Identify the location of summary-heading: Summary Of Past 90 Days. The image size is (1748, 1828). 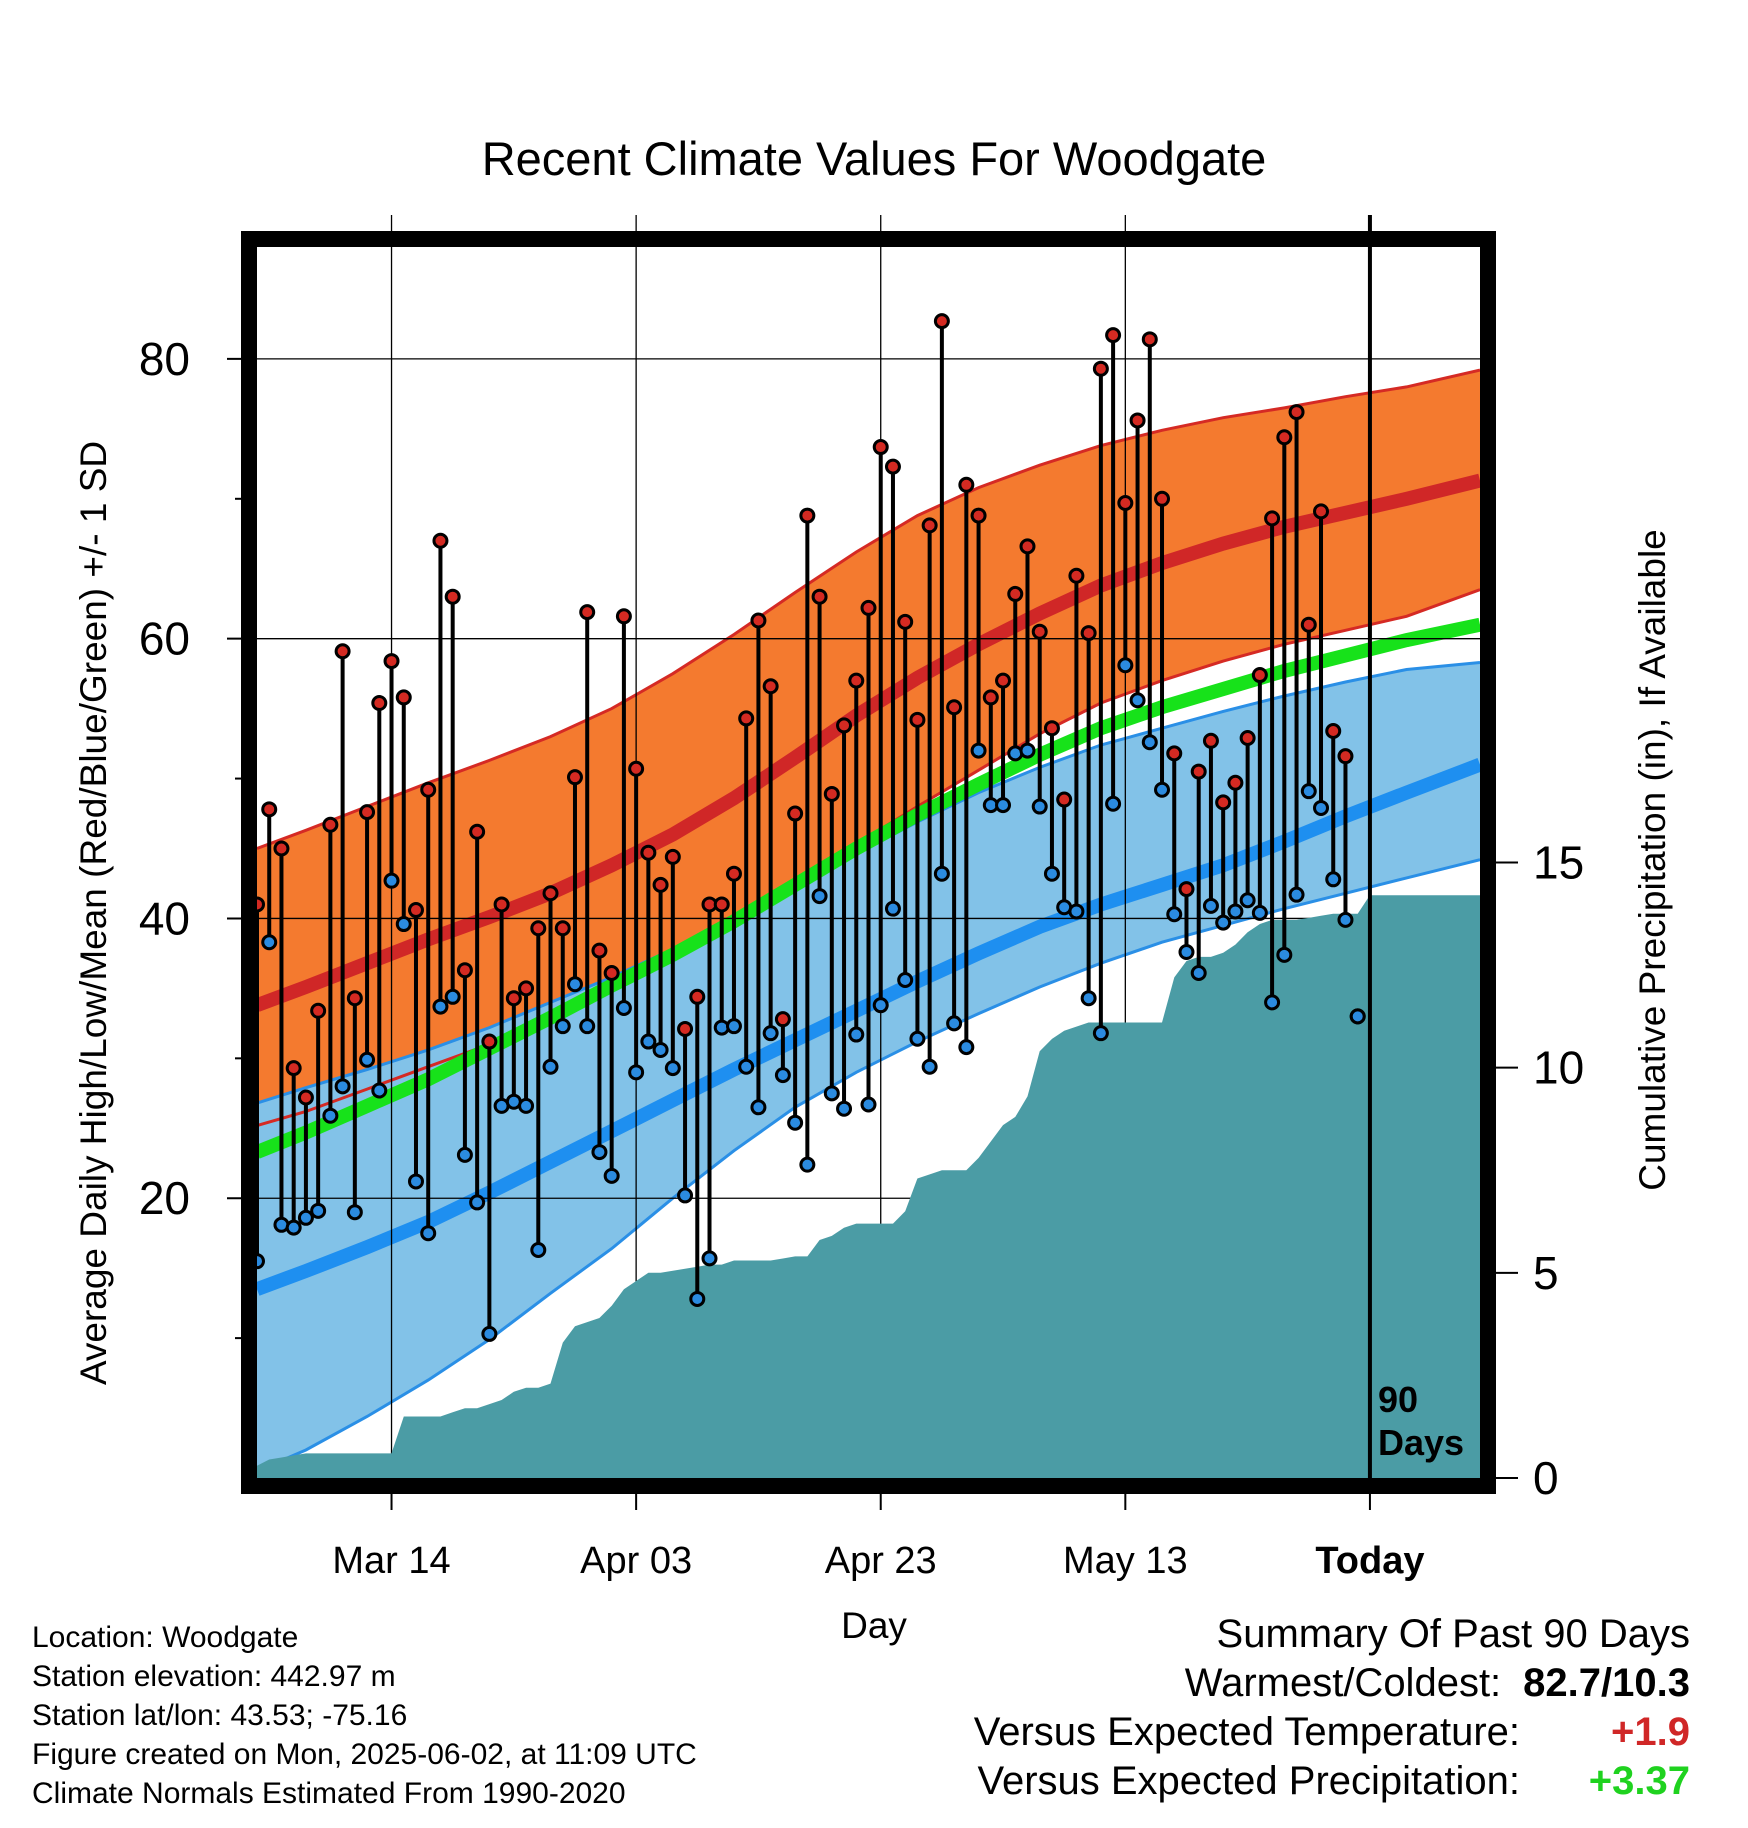
(1453, 1634).